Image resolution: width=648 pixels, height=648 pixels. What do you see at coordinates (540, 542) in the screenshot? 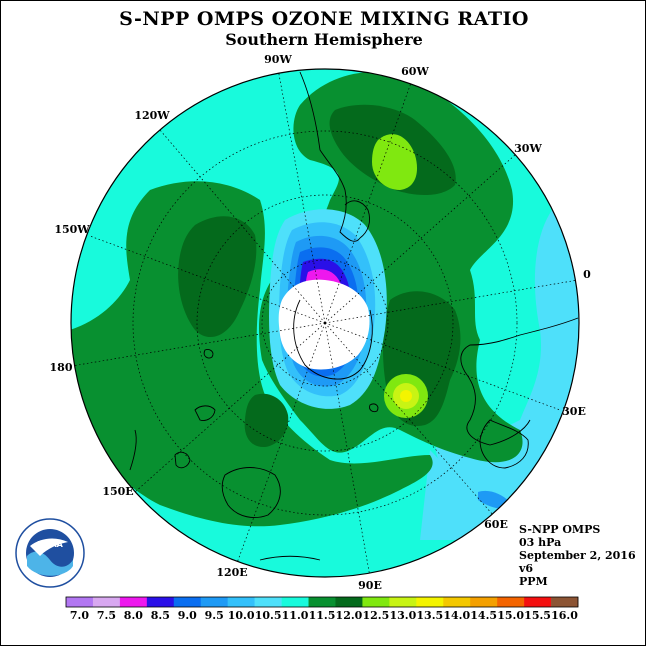
I see `info-level: 03 hPa` at bounding box center [540, 542].